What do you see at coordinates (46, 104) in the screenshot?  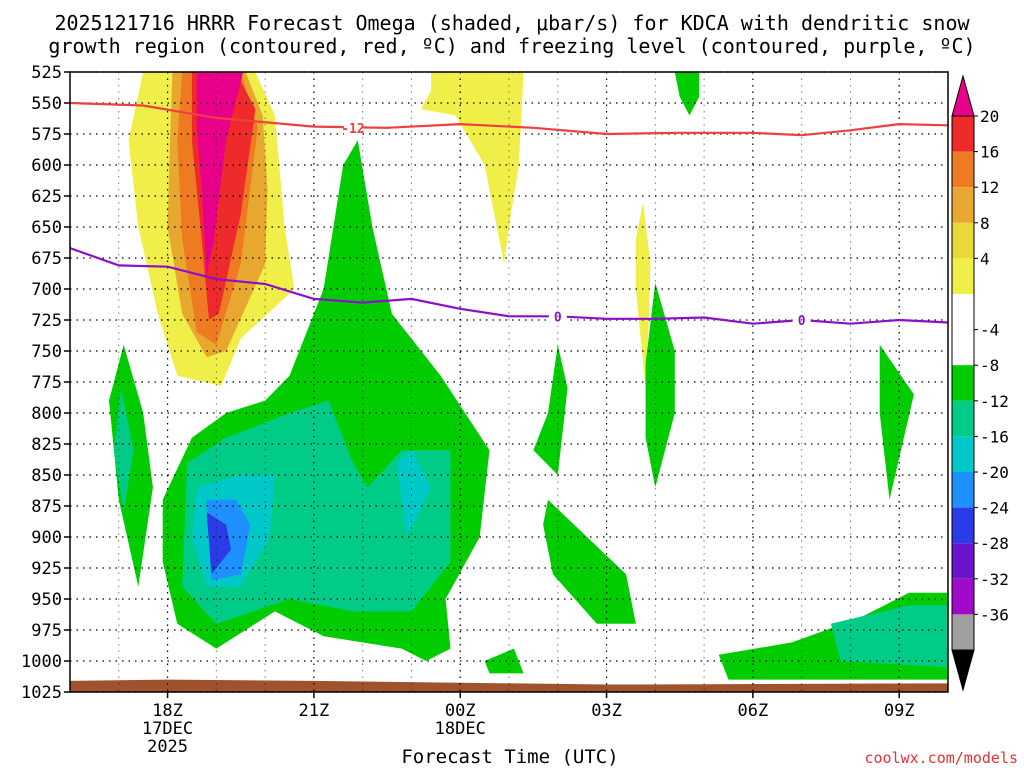 I see `y-tick-label: 550` at bounding box center [46, 104].